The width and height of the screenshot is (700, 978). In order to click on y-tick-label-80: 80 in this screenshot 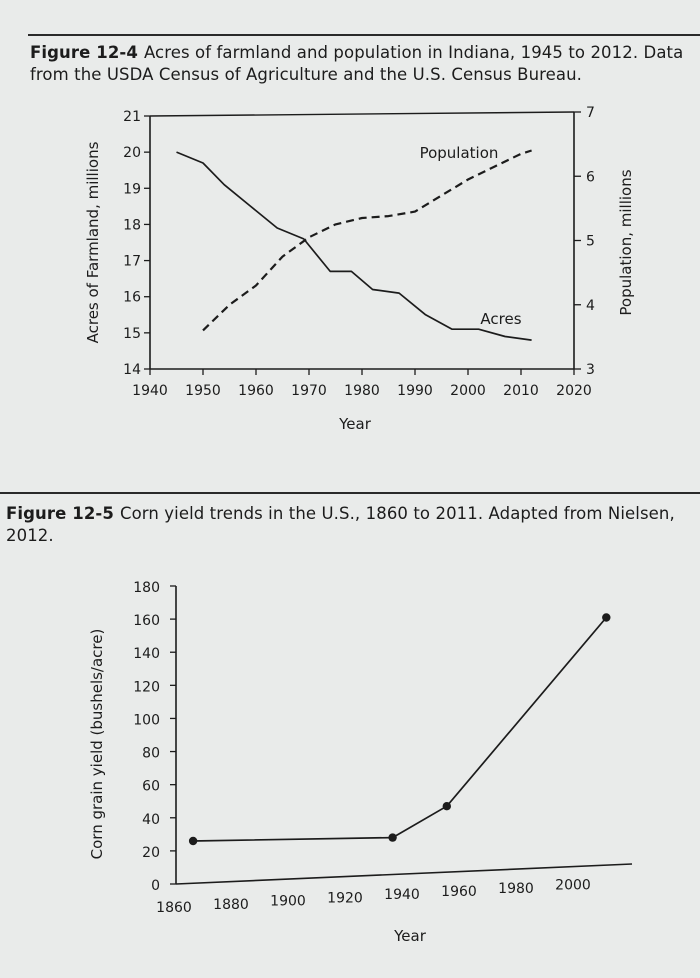, I will do `click(151, 754)`.